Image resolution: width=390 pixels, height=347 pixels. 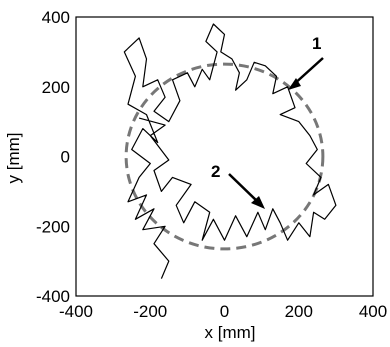 I want to click on x-tick-label: -400, so click(x=76, y=311).